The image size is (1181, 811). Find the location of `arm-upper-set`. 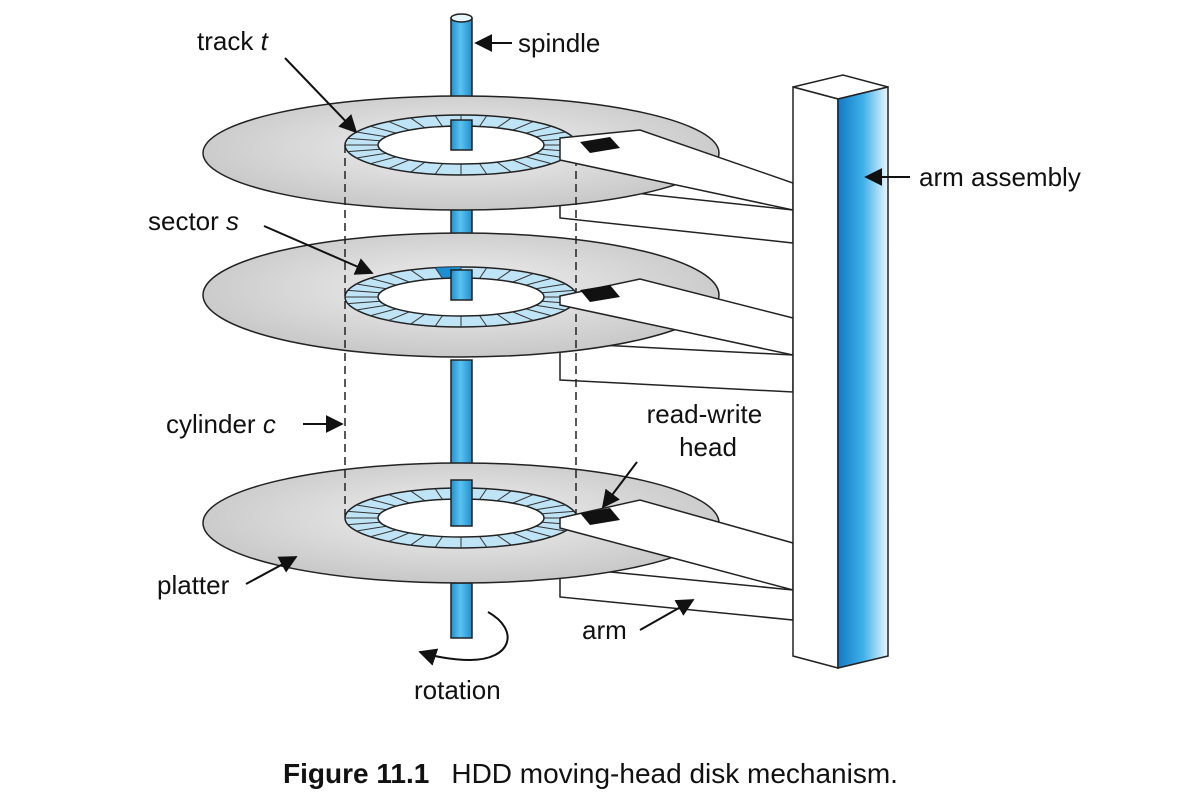

arm-upper-set is located at coordinates (676, 360).